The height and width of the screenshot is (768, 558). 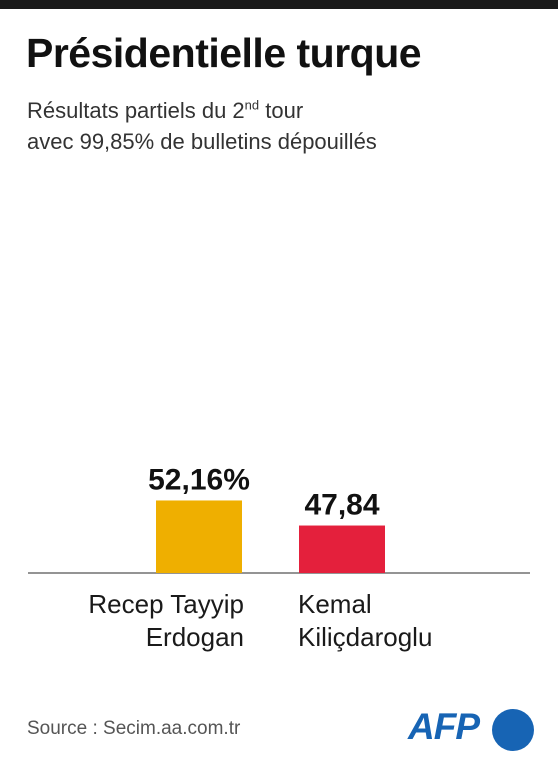 I want to click on category-label-2-line-1: Kemal, so click(x=335, y=604).